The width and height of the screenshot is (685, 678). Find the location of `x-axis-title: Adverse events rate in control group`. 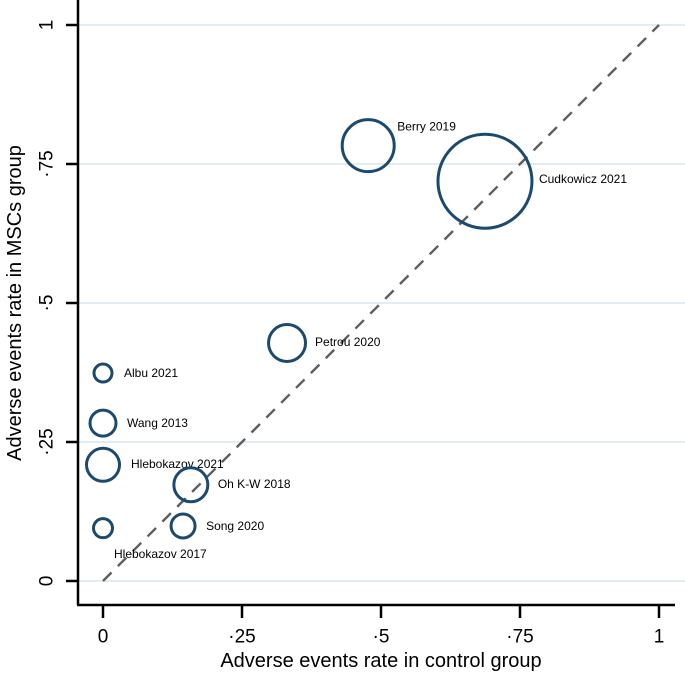

x-axis-title: Adverse events rate in control group is located at coordinates (380, 661).